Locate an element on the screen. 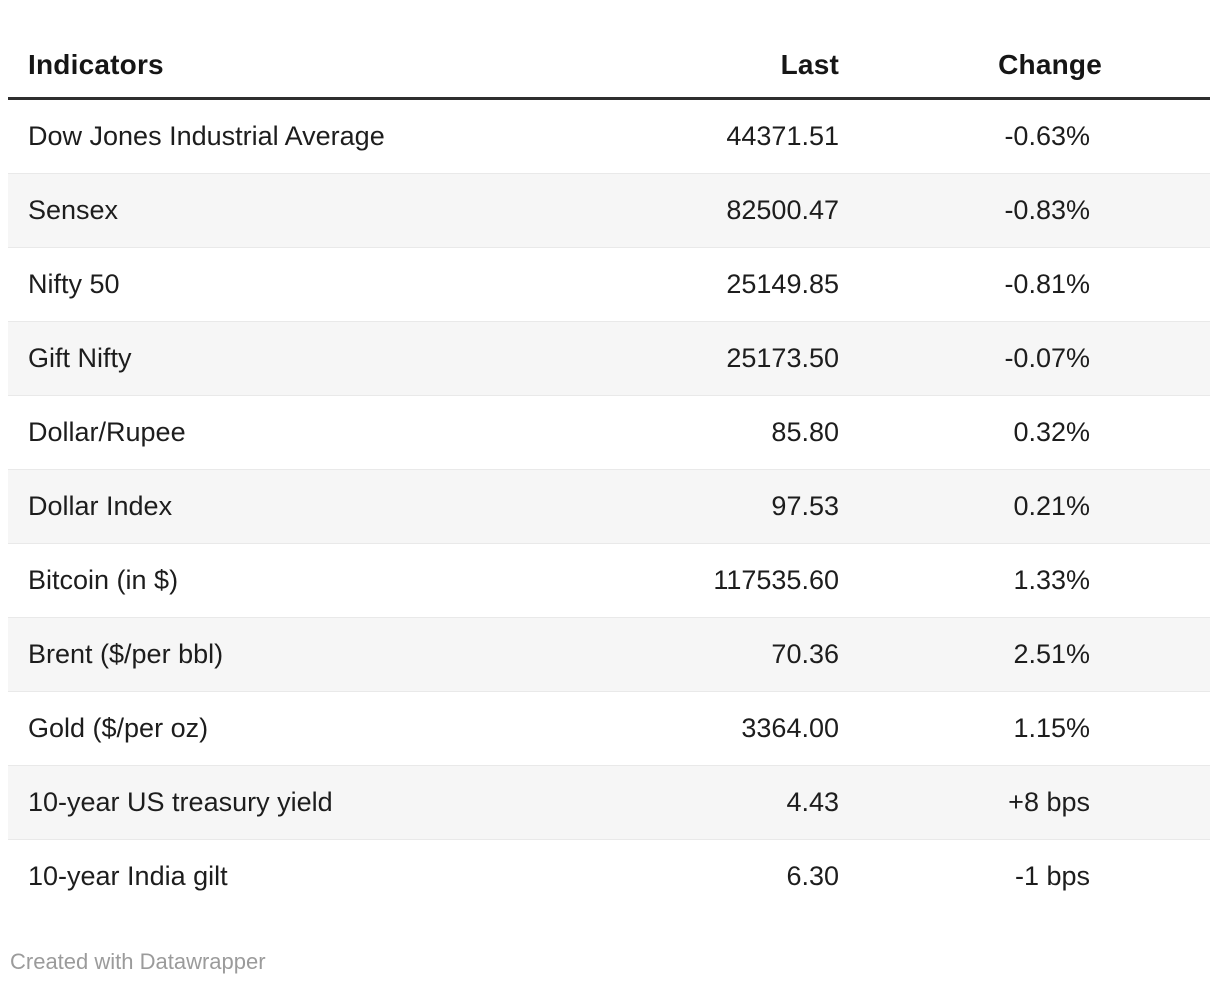 The width and height of the screenshot is (1220, 990). last-cell: 82500.47 is located at coordinates (703, 210).